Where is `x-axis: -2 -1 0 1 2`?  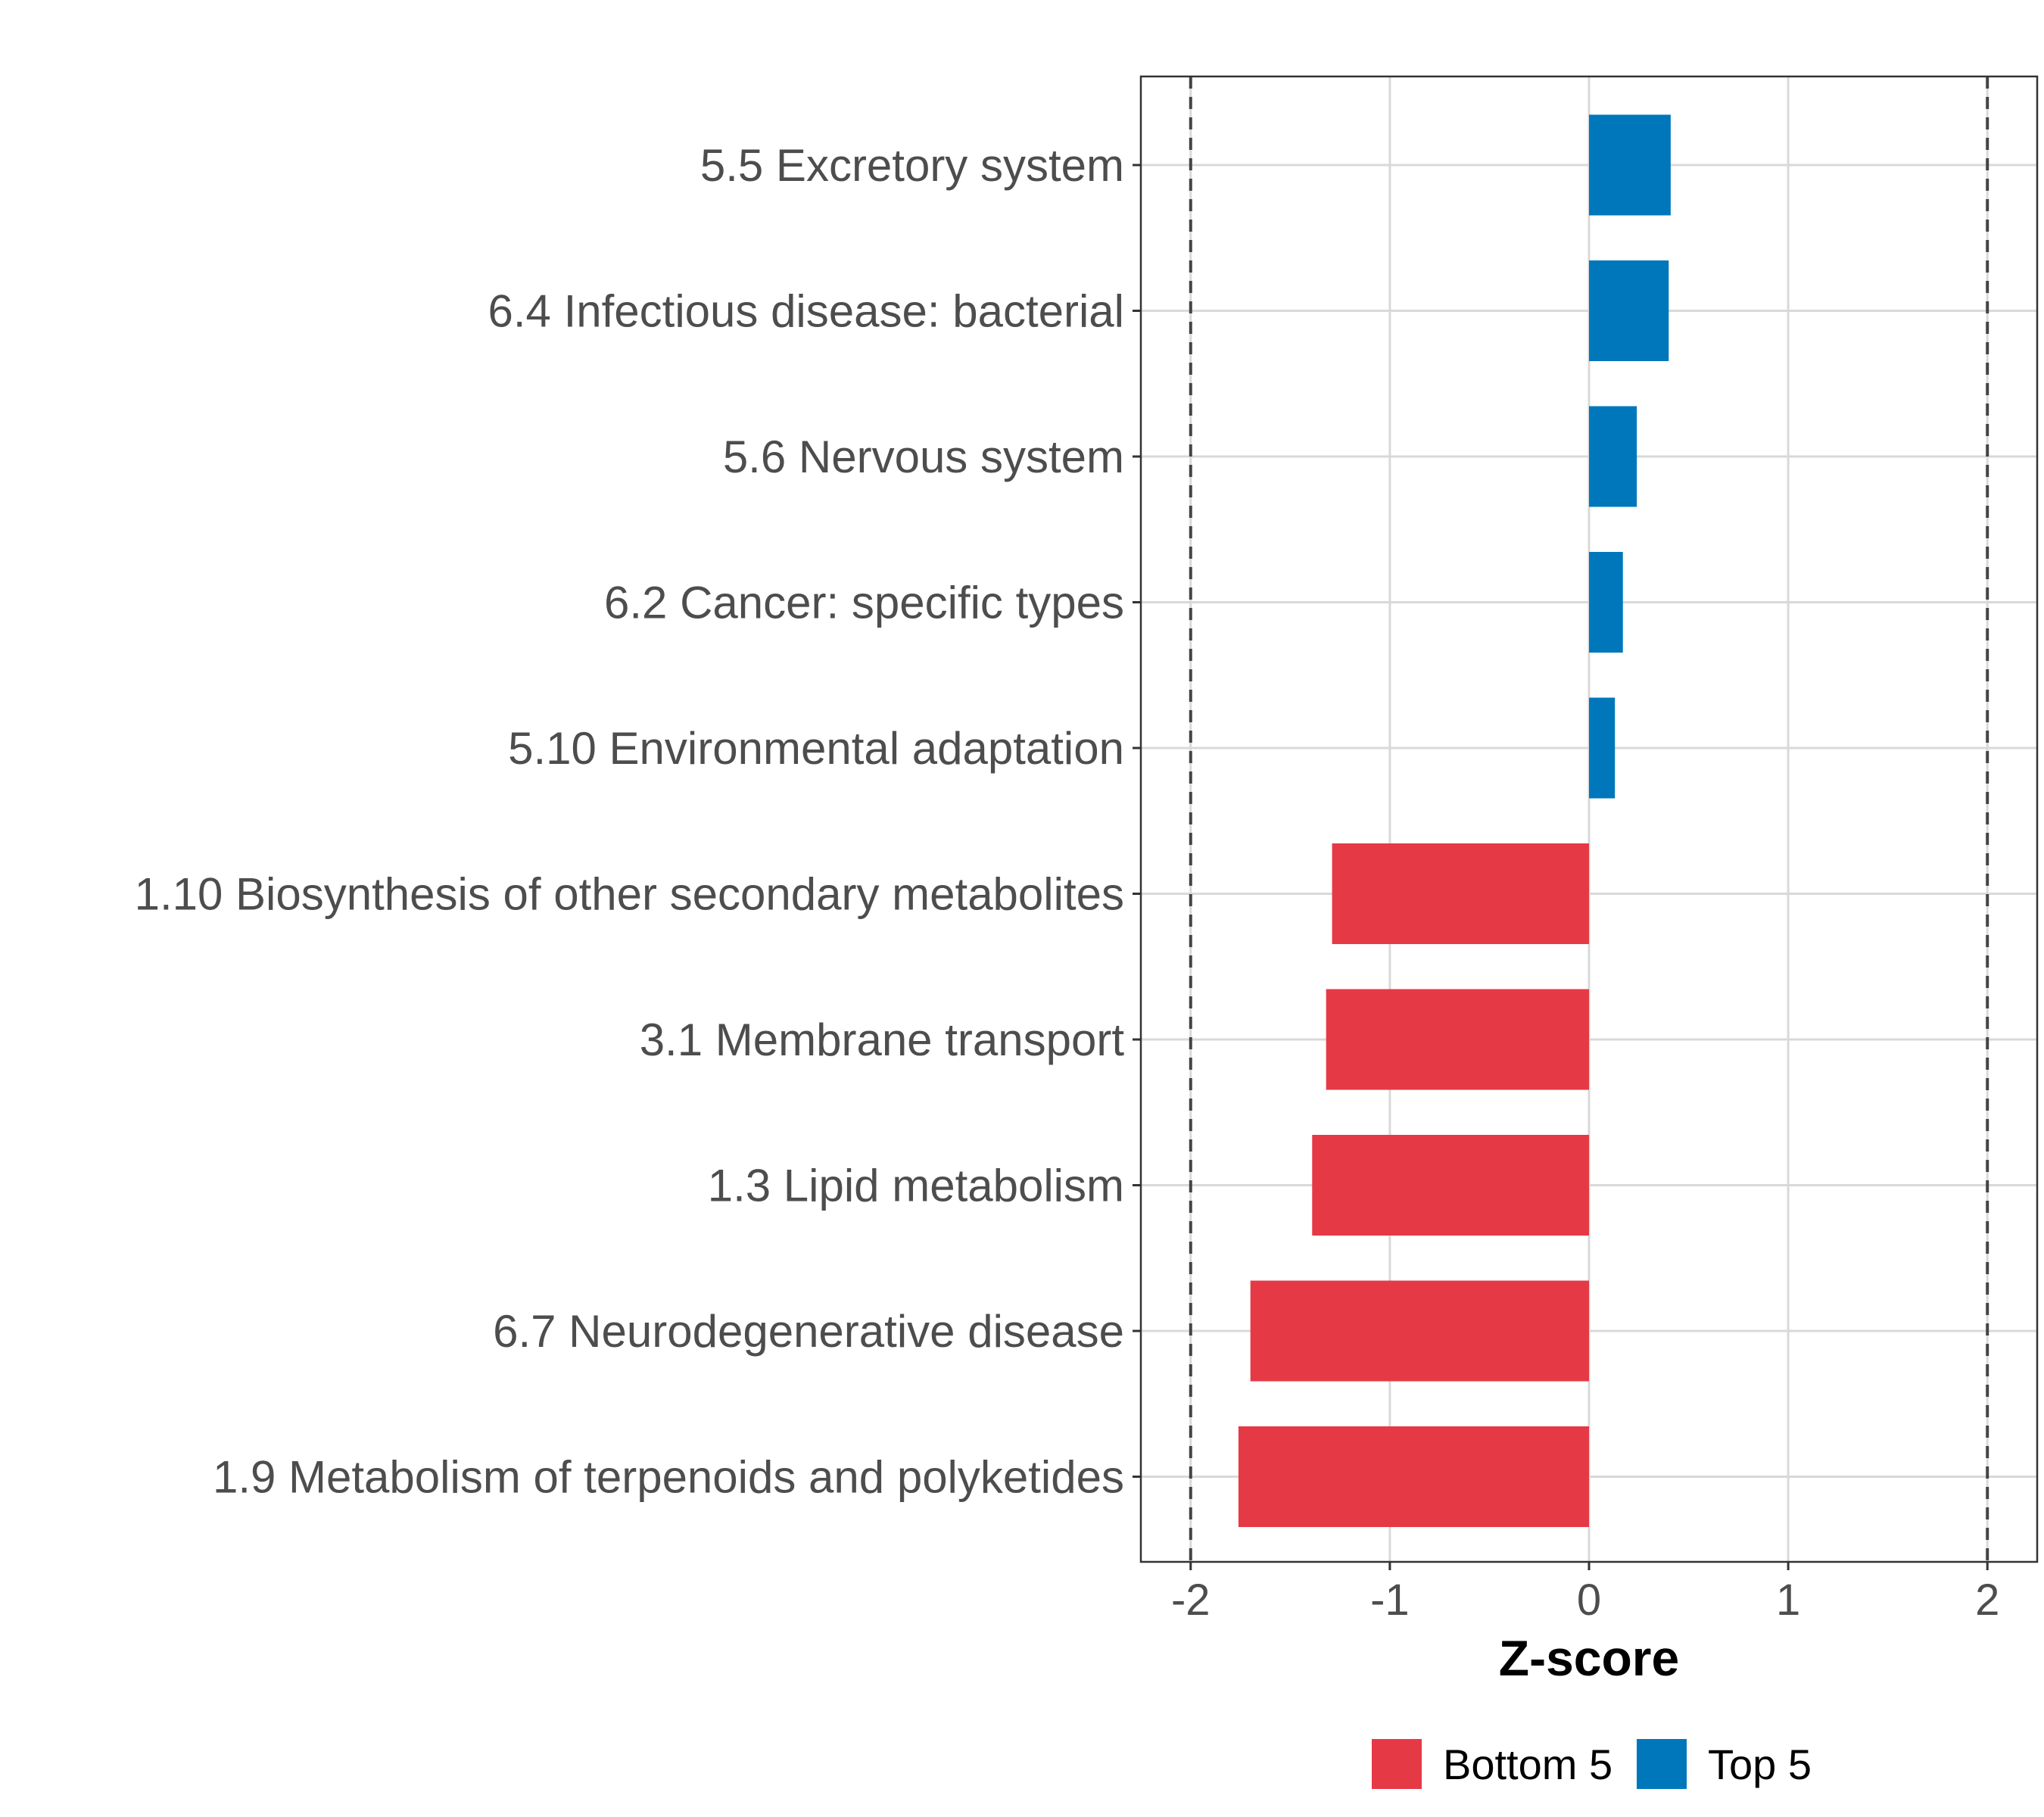
x-axis: -2 -1 0 1 2 is located at coordinates (1585, 1593).